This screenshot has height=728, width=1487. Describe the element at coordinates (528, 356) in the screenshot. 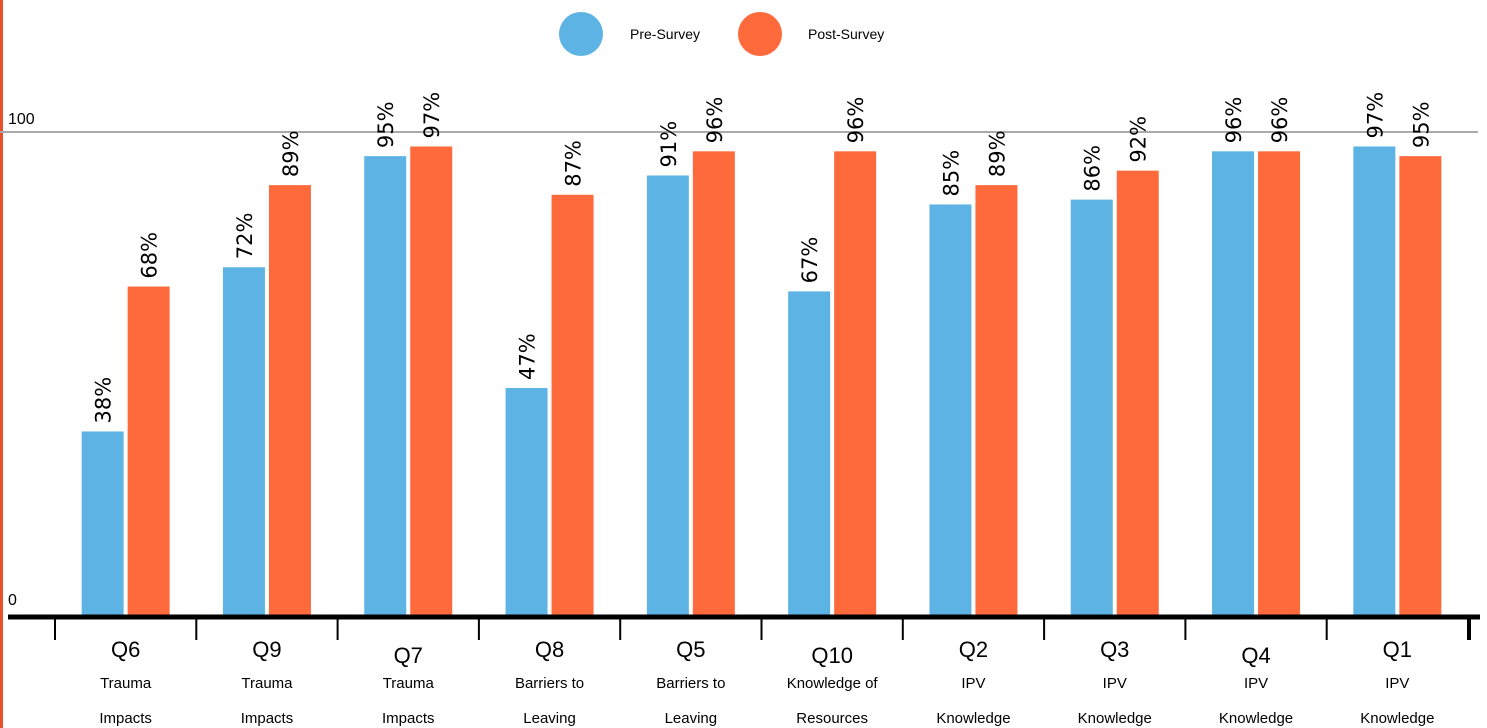

I see `data-label-pre-q8: 47%` at that location.